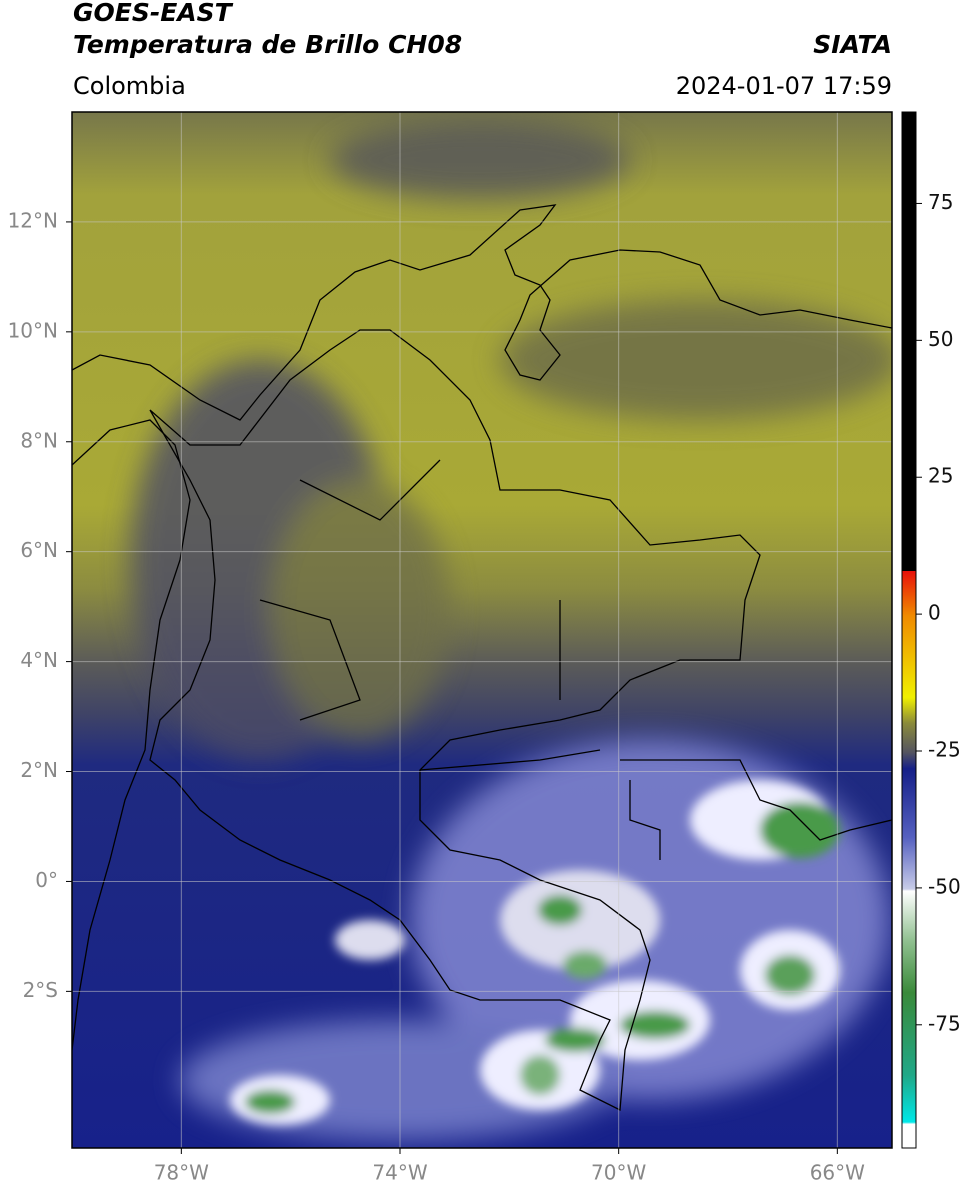 Image resolution: width=966 pixels, height=1194 pixels. I want to click on y-tick-label: 8°N, so click(39, 440).